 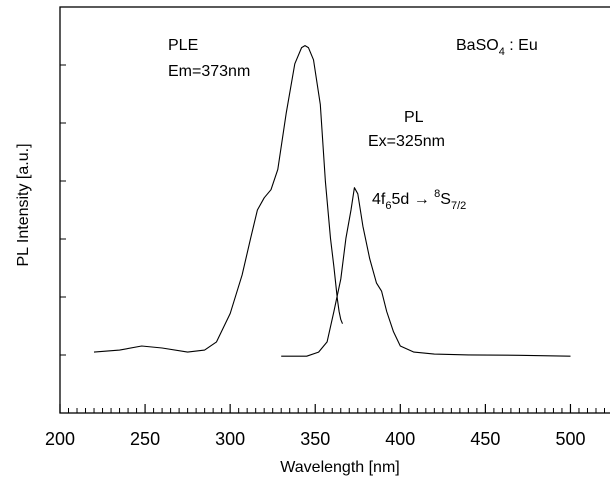 What do you see at coordinates (570, 439) in the screenshot?
I see `x-tick-label: 500` at bounding box center [570, 439].